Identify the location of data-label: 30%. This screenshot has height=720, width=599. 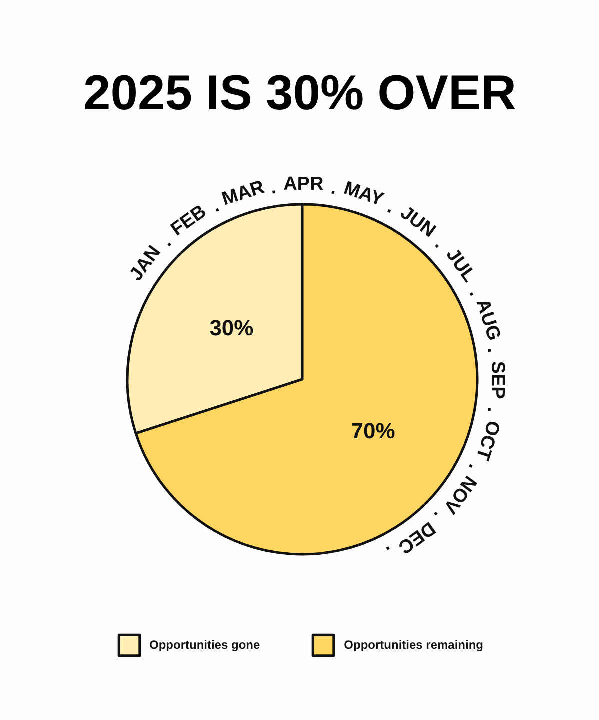
(232, 328).